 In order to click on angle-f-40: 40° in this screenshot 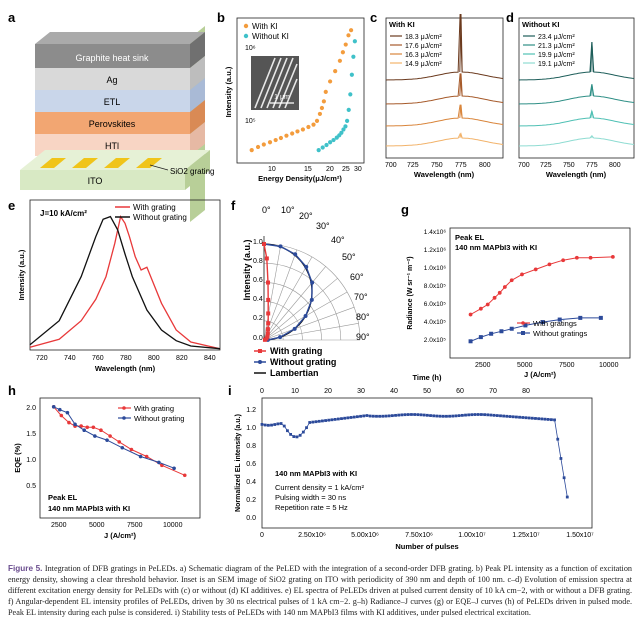, I will do `click(338, 240)`.